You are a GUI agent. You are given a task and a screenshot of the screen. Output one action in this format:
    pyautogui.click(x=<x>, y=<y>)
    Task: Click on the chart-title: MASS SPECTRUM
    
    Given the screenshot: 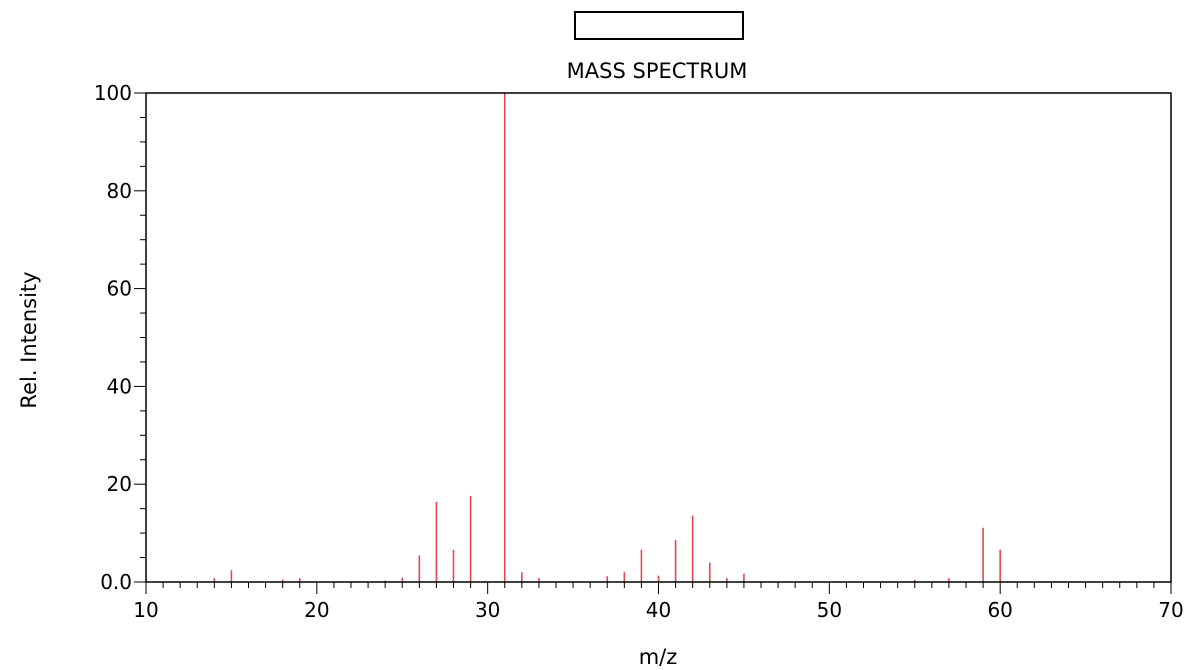 What is the action you would take?
    pyautogui.click(x=657, y=71)
    